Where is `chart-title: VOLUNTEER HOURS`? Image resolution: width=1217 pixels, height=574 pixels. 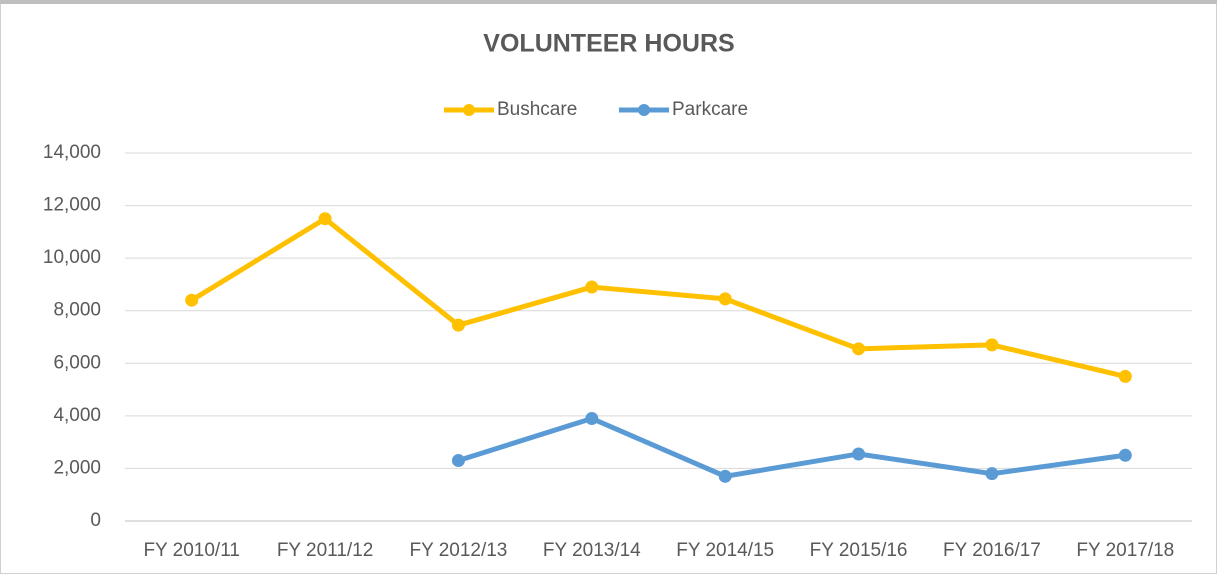 chart-title: VOLUNTEER HOURS is located at coordinates (608, 44).